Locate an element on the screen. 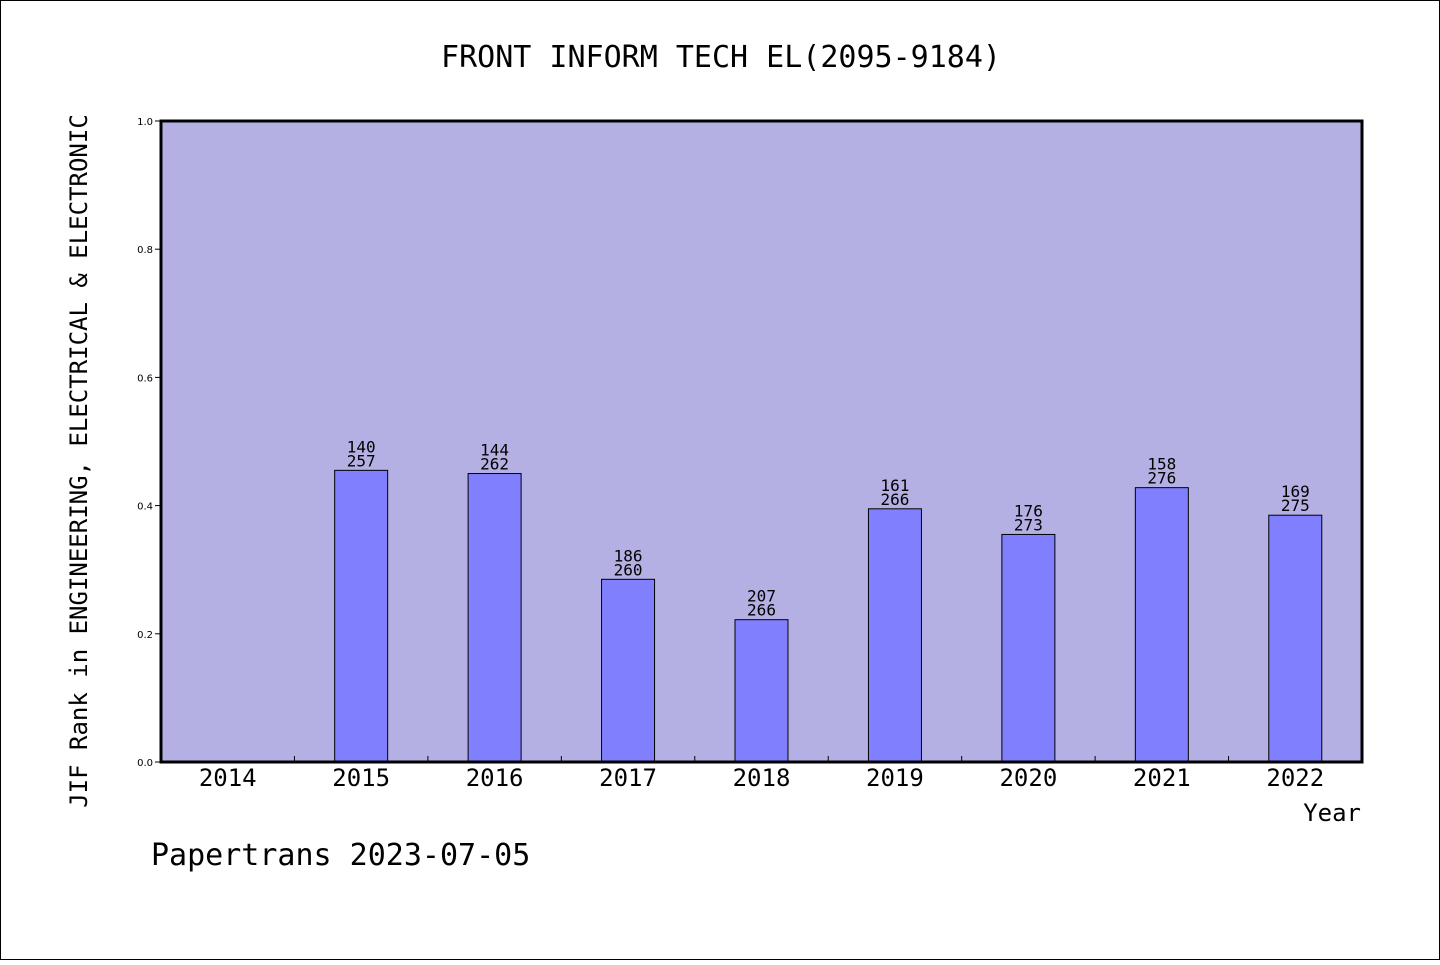 The image size is (1440, 965). x-tick-label: 2022 is located at coordinates (1295, 778).